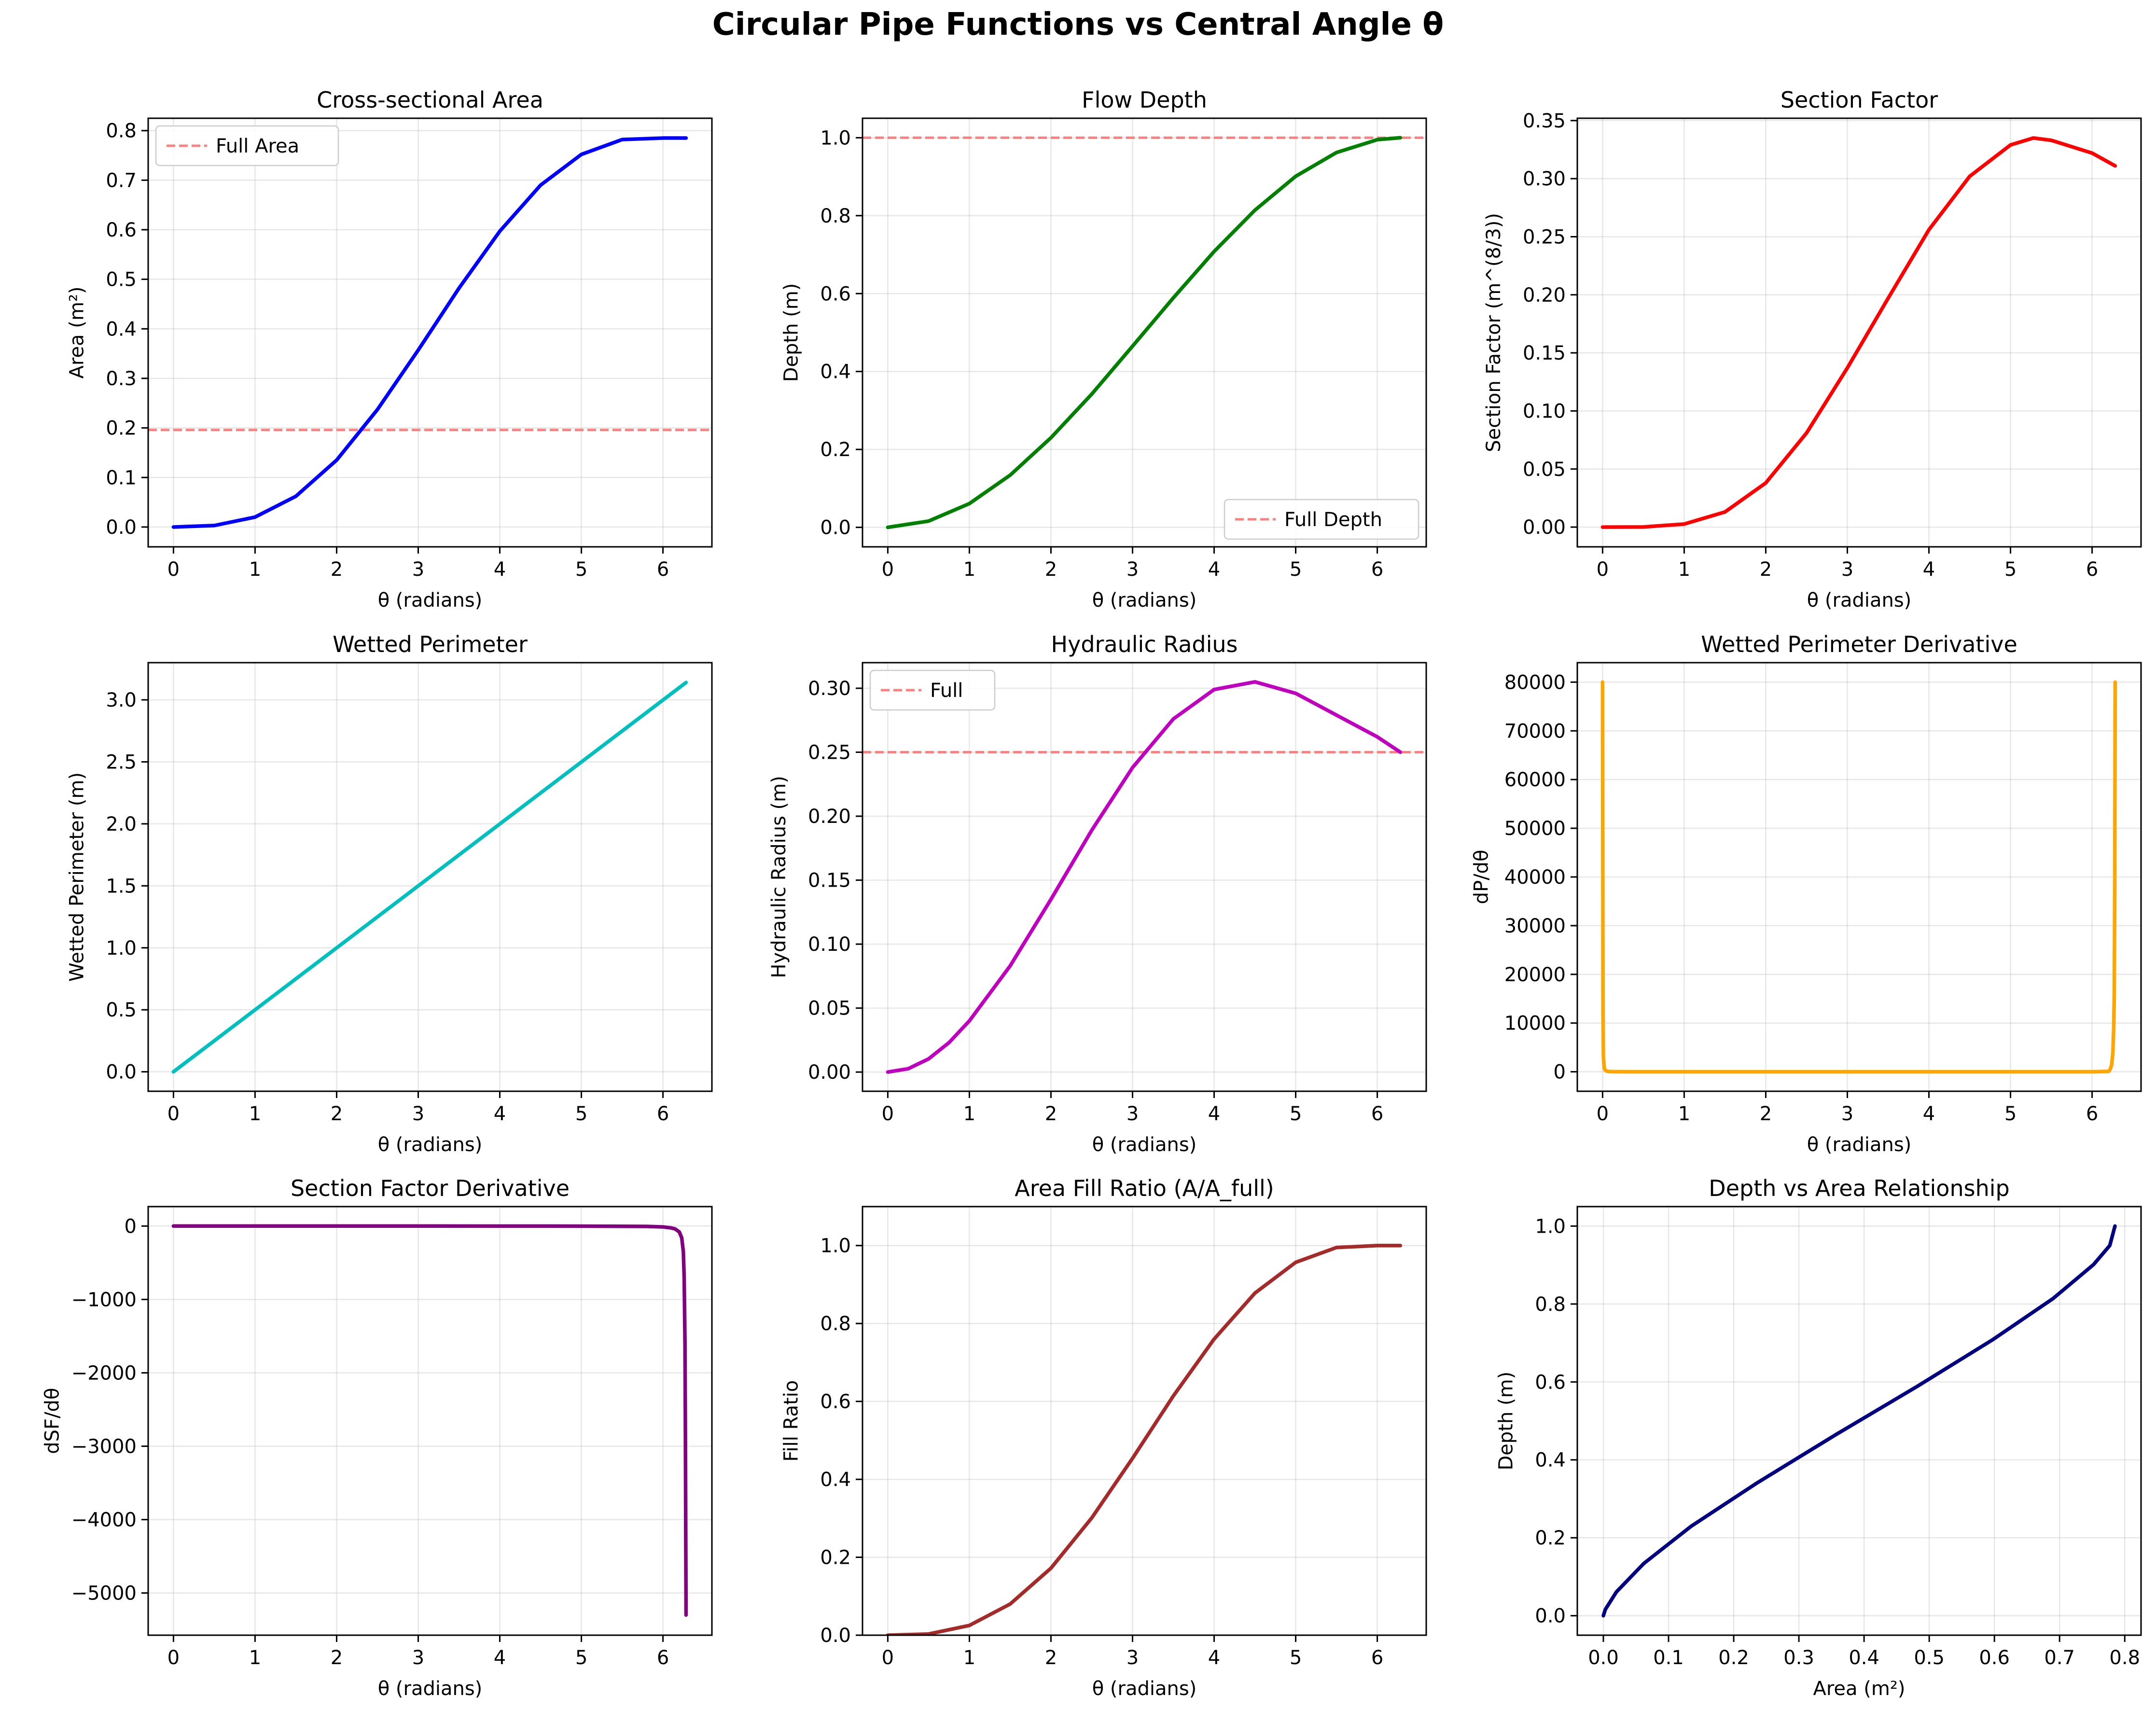  Describe the element at coordinates (104, 1300) in the screenshot. I see `y-tick-label: −1000` at that location.